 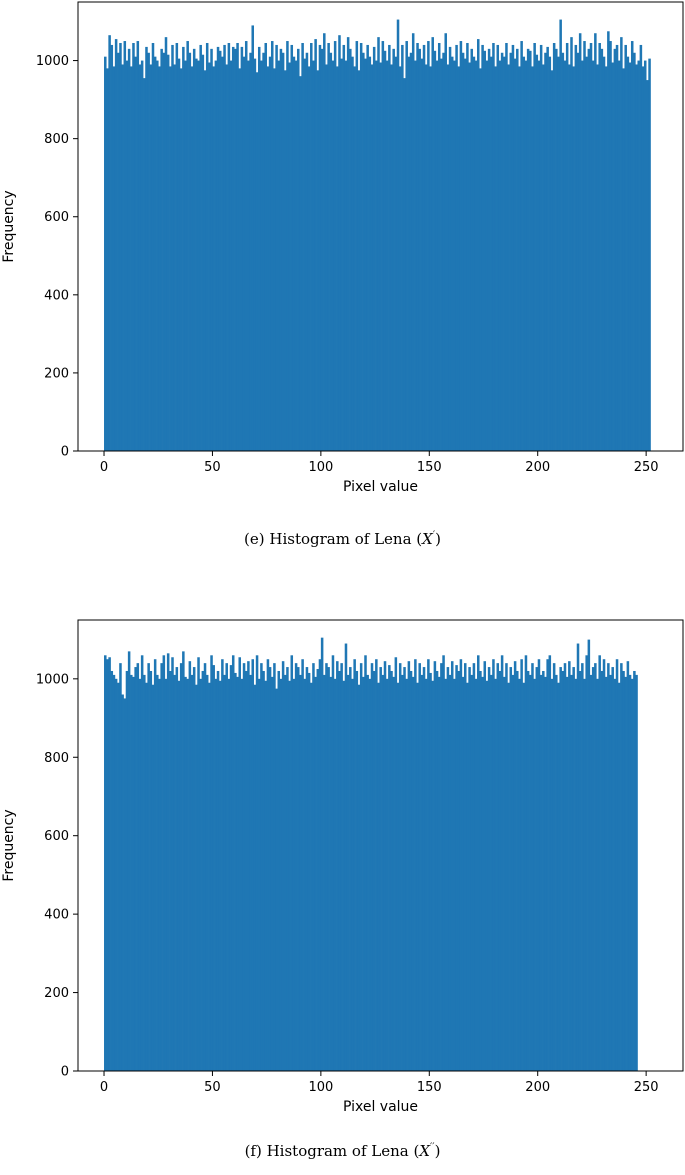 I want to click on chart-e-x-tick-label: 250, so click(x=646, y=467).